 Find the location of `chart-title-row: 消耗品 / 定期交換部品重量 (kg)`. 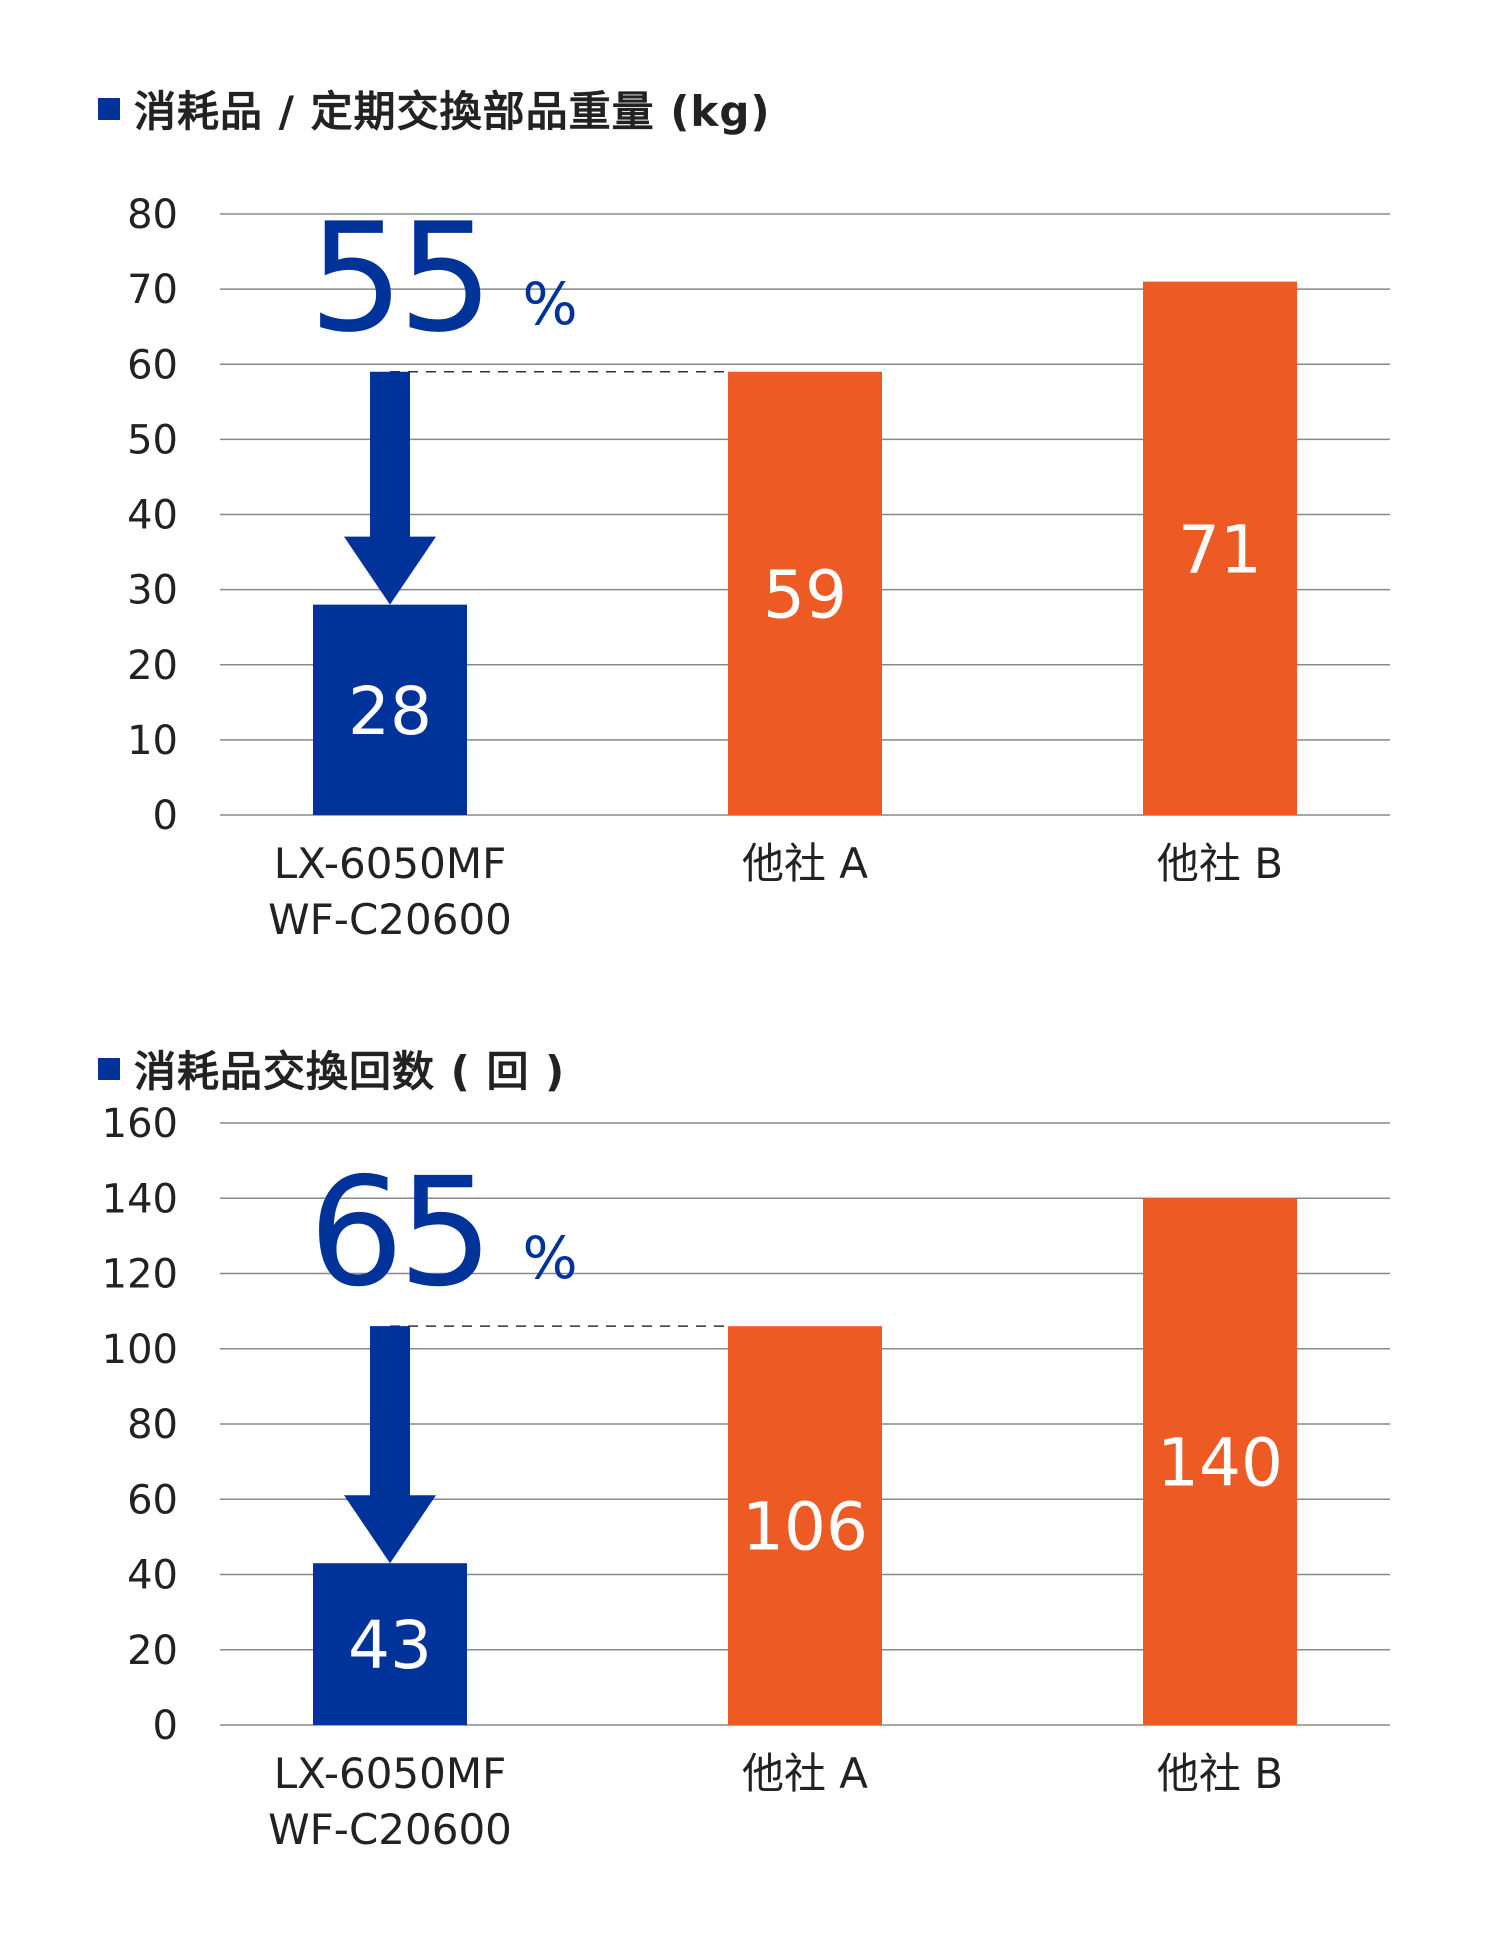

chart-title-row: 消耗品 / 定期交換部品重量 (kg) is located at coordinates (434, 108).